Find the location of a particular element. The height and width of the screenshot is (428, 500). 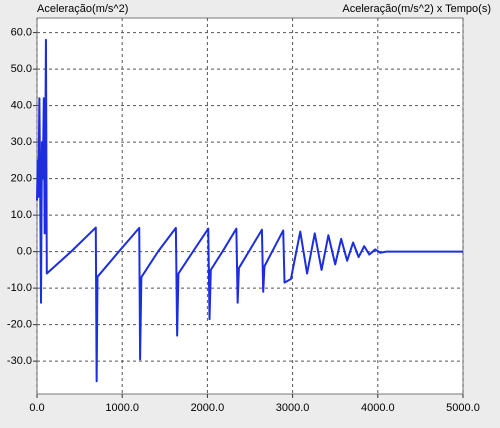

y-tick-label: 20.0 is located at coordinates (21, 179).